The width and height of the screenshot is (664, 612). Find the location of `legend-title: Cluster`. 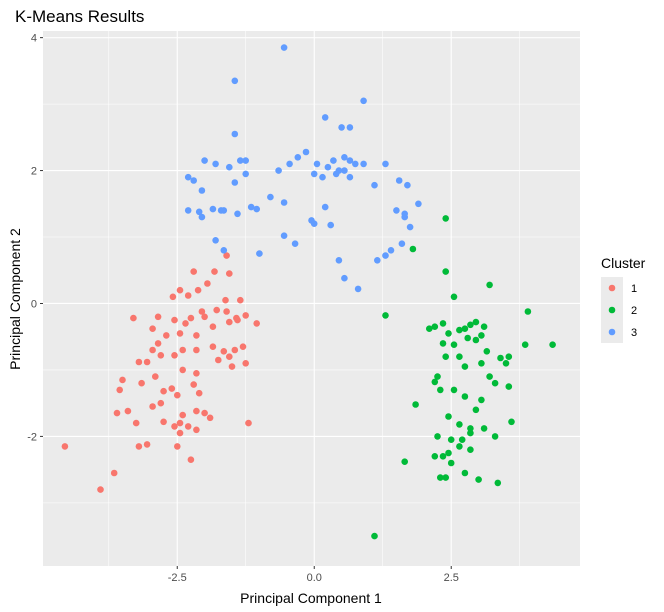

legend-title: Cluster is located at coordinates (623, 263).